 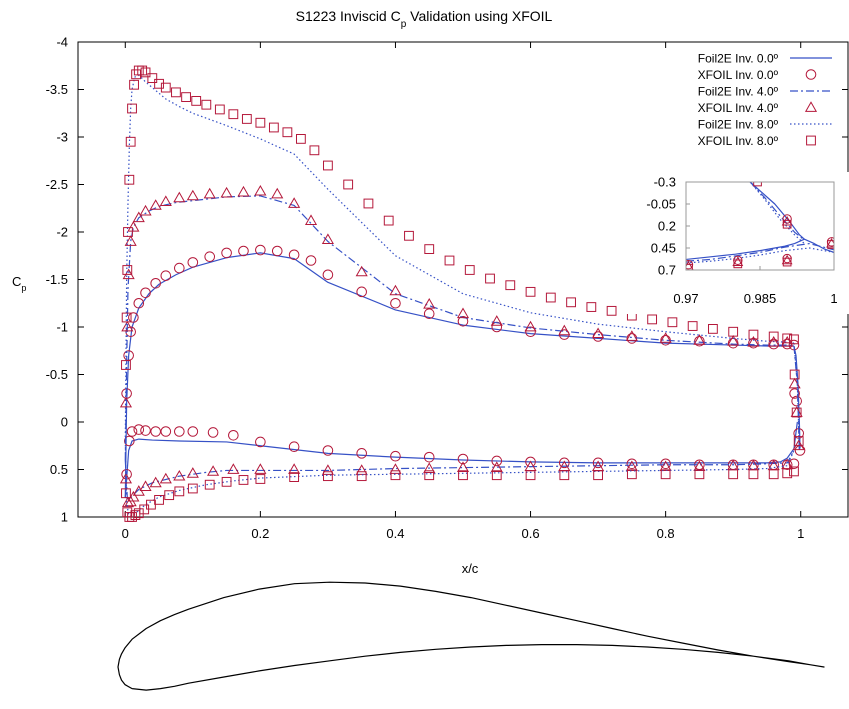 What do you see at coordinates (734, 243) in the screenshot?
I see `inset-chart: 0.97 0.985 1 -0.3 -0.05 0.2 0.45 0.7` at bounding box center [734, 243].